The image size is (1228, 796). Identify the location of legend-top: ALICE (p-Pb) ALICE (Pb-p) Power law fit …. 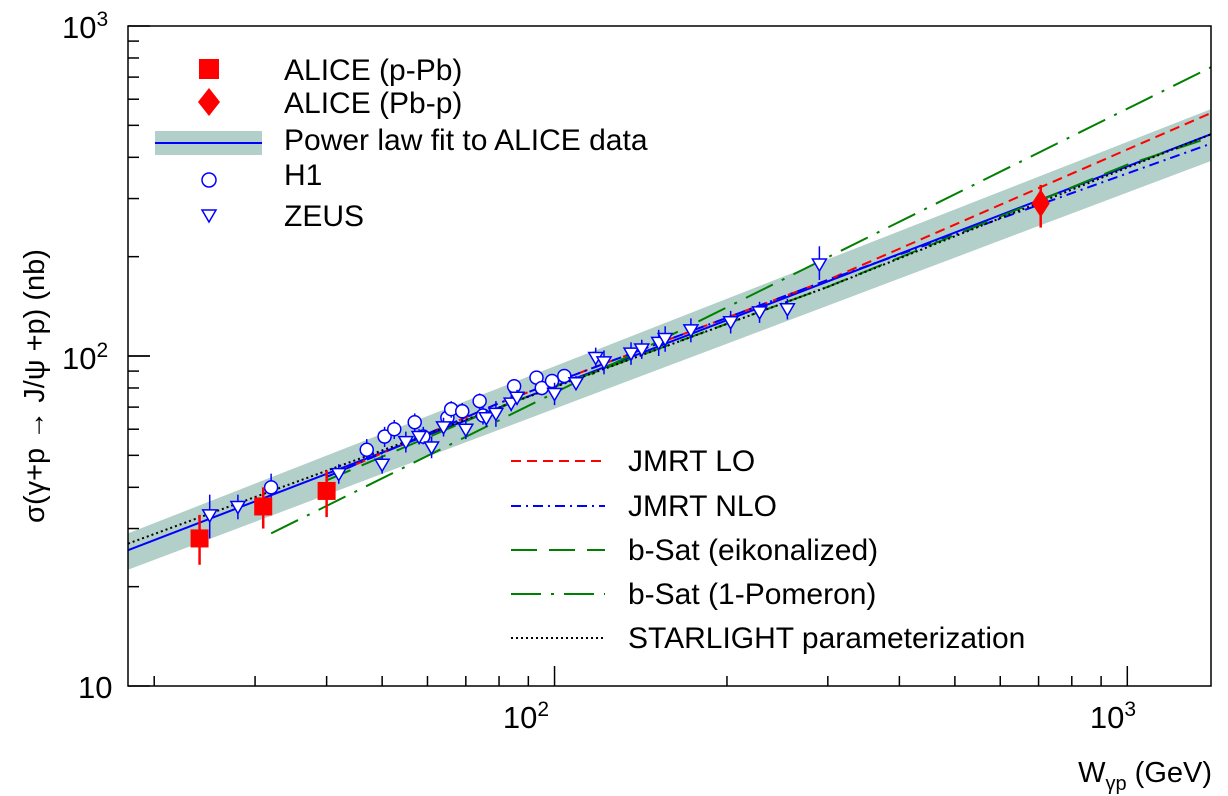
(401, 143).